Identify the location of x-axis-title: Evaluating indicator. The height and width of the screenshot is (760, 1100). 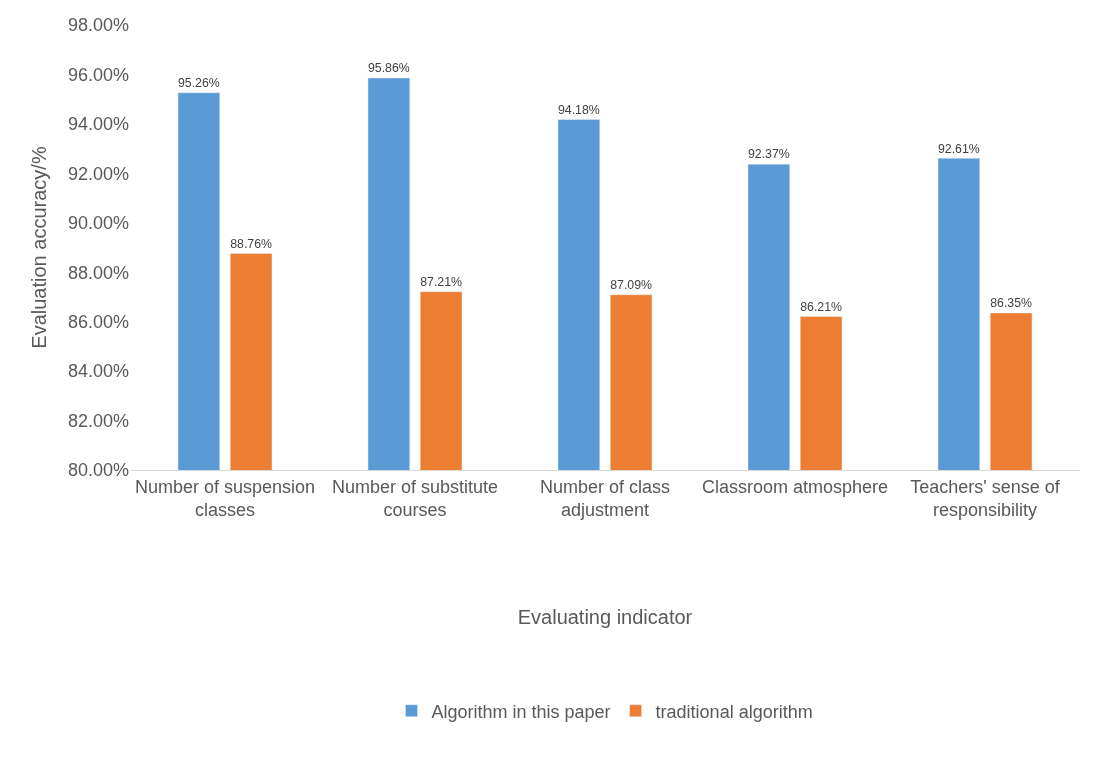
(605, 616).